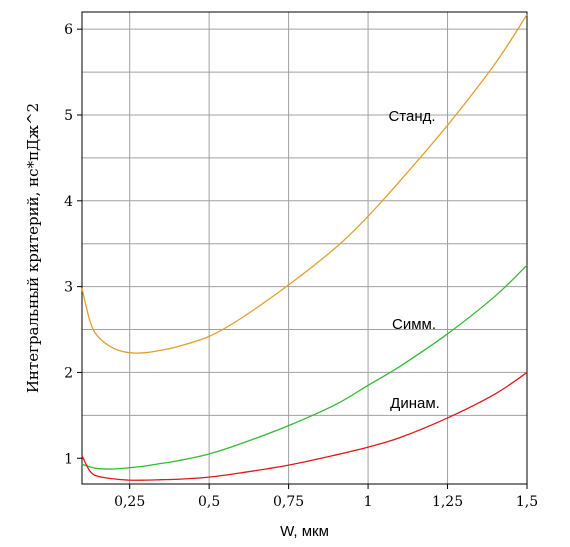 The width and height of the screenshot is (570, 547). Describe the element at coordinates (288, 502) in the screenshot. I see `x-tick-label-2: 0,75` at that location.